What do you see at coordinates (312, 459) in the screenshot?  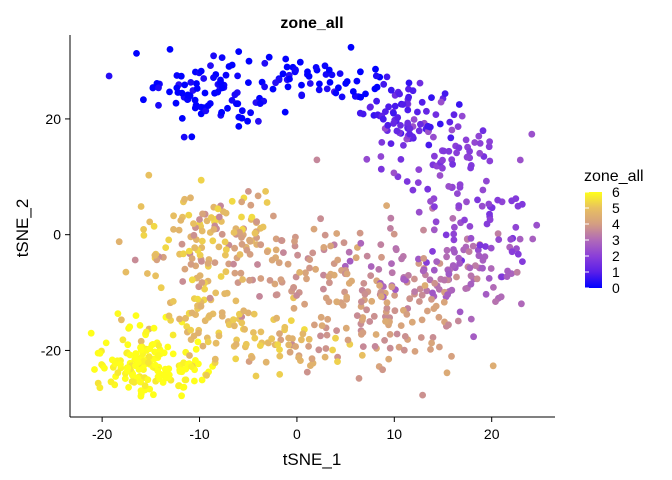 I see `x-axis-title: tSNE_1` at bounding box center [312, 459].